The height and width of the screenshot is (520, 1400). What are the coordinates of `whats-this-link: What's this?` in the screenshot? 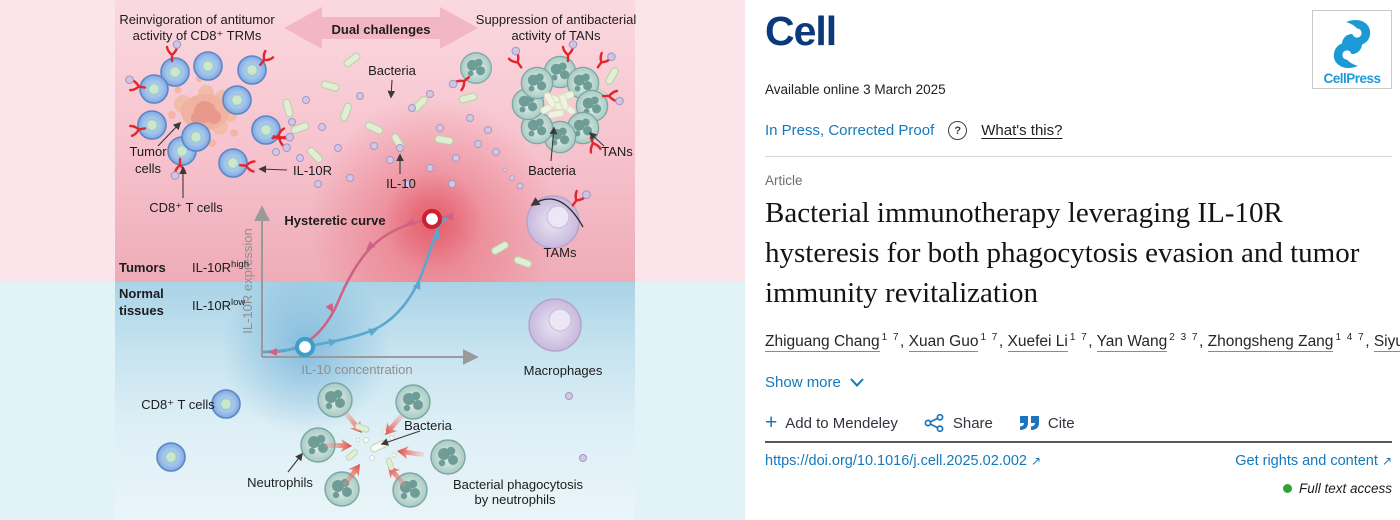 It's located at (1022, 130).